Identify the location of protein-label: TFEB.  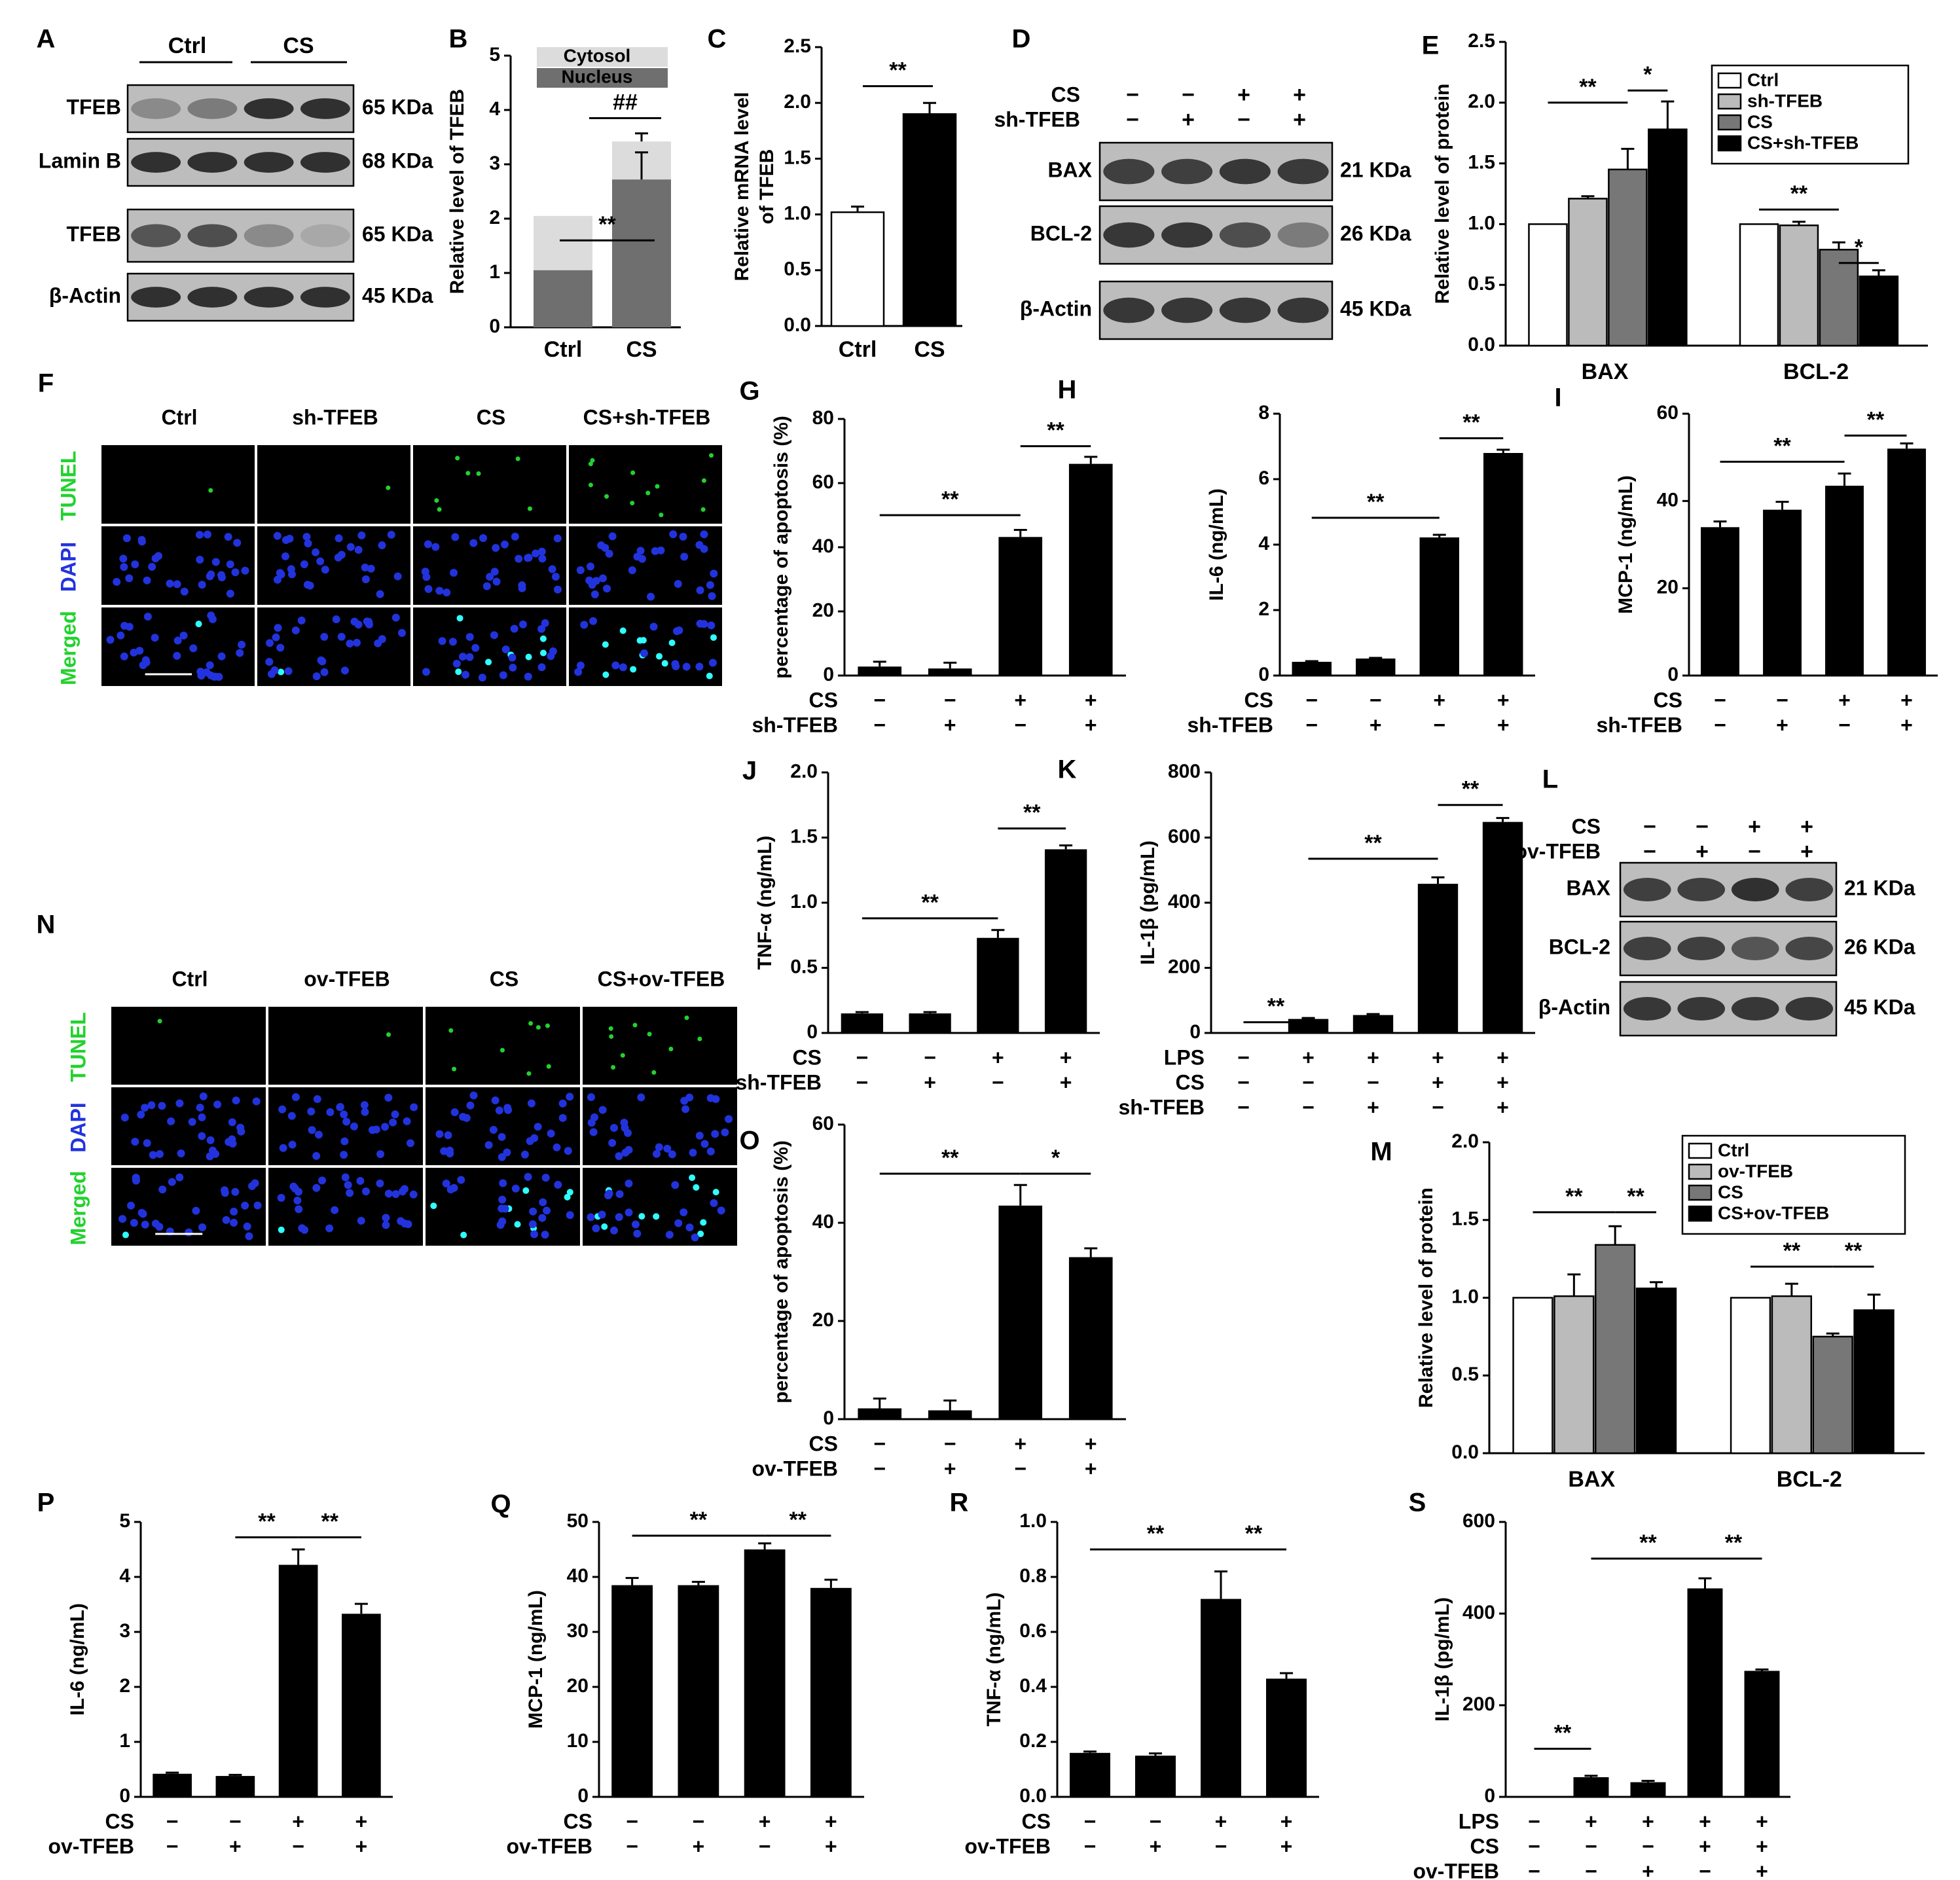
(93, 107).